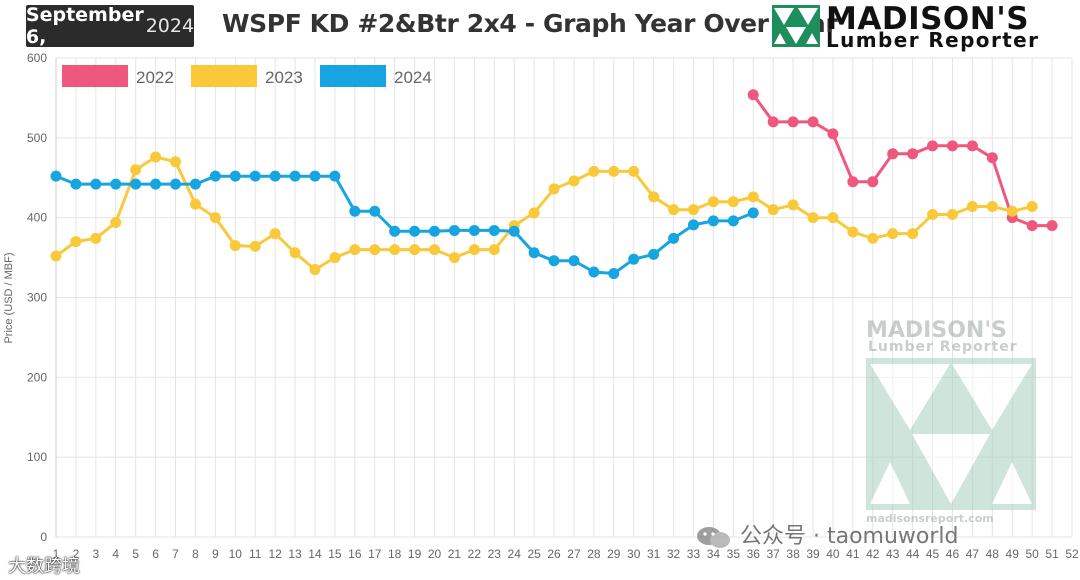 This screenshot has width=1080, height=580. I want to click on legend-item-2022: 2022, so click(118, 76).